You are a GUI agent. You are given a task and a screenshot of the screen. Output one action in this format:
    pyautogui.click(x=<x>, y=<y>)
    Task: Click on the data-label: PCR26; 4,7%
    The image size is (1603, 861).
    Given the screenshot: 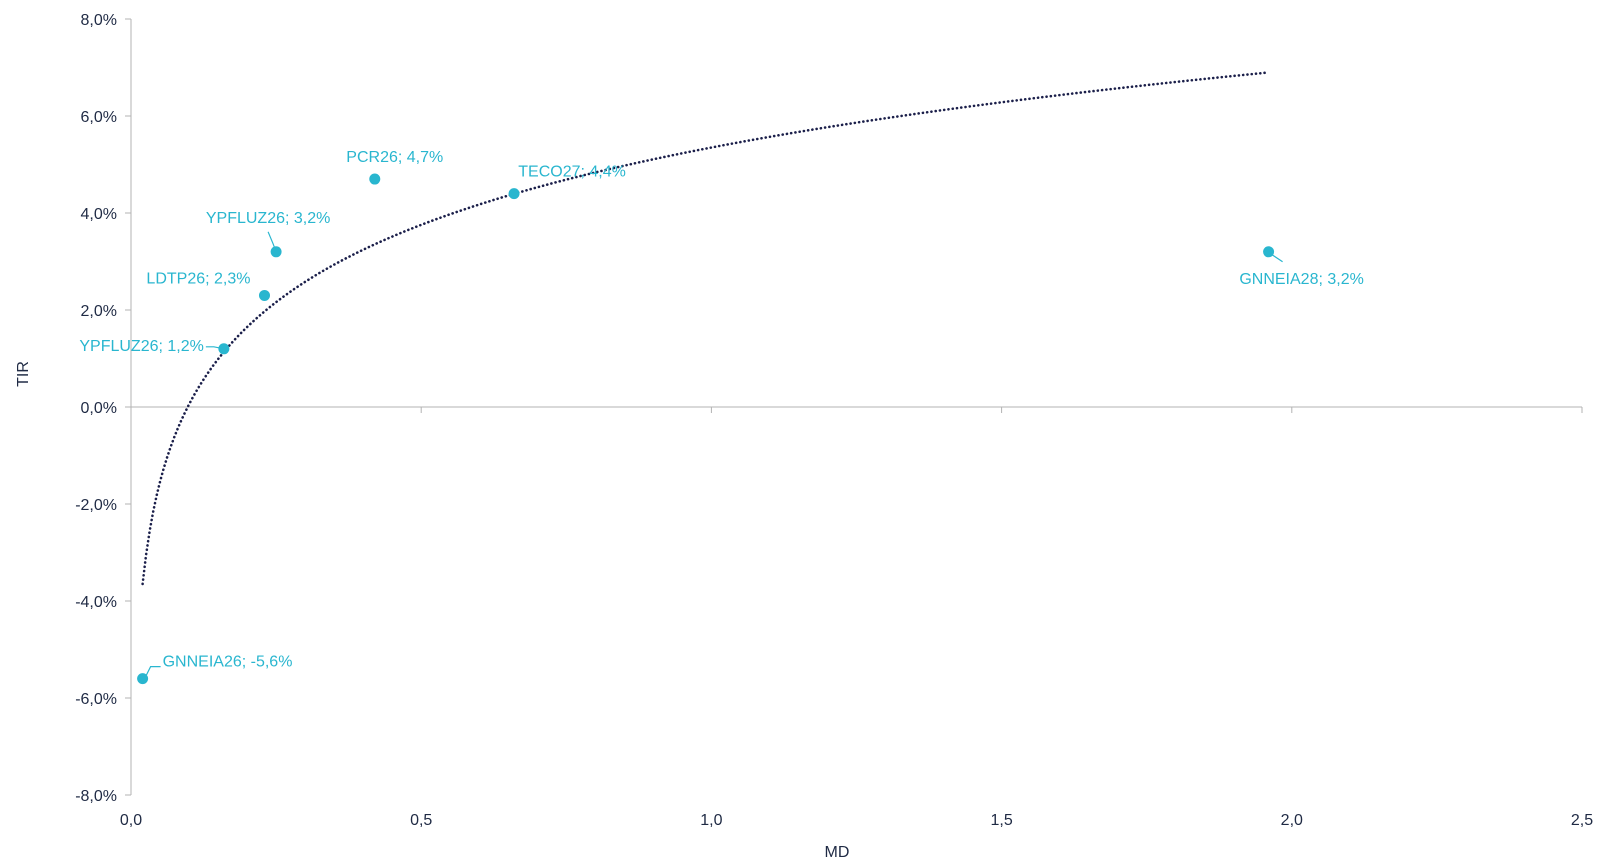 What is the action you would take?
    pyautogui.click(x=394, y=157)
    